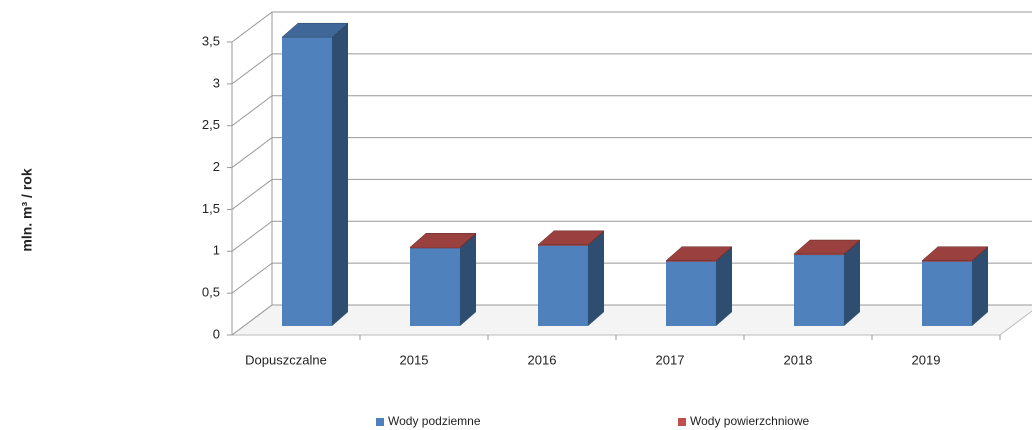 Image resolution: width=1032 pixels, height=430 pixels. What do you see at coordinates (434, 421) in the screenshot?
I see `legend-label: Wody podziemne` at bounding box center [434, 421].